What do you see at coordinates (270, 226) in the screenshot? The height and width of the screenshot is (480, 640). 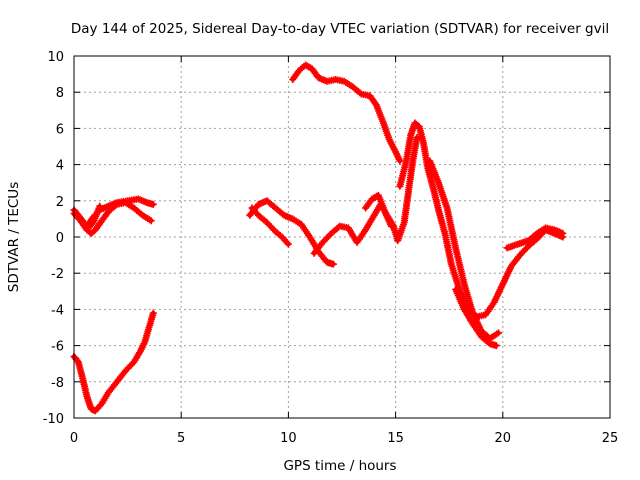 I see `series-track-f` at bounding box center [270, 226].